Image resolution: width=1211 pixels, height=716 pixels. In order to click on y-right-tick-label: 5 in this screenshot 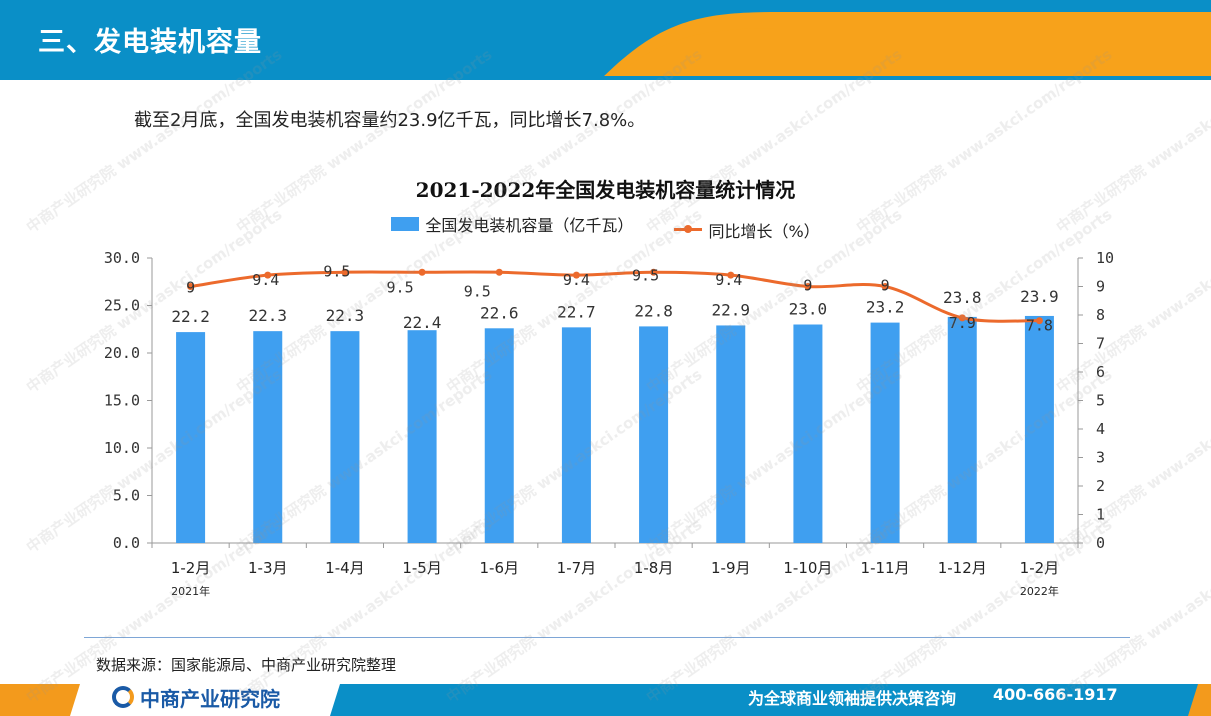, I will do `click(1100, 401)`.